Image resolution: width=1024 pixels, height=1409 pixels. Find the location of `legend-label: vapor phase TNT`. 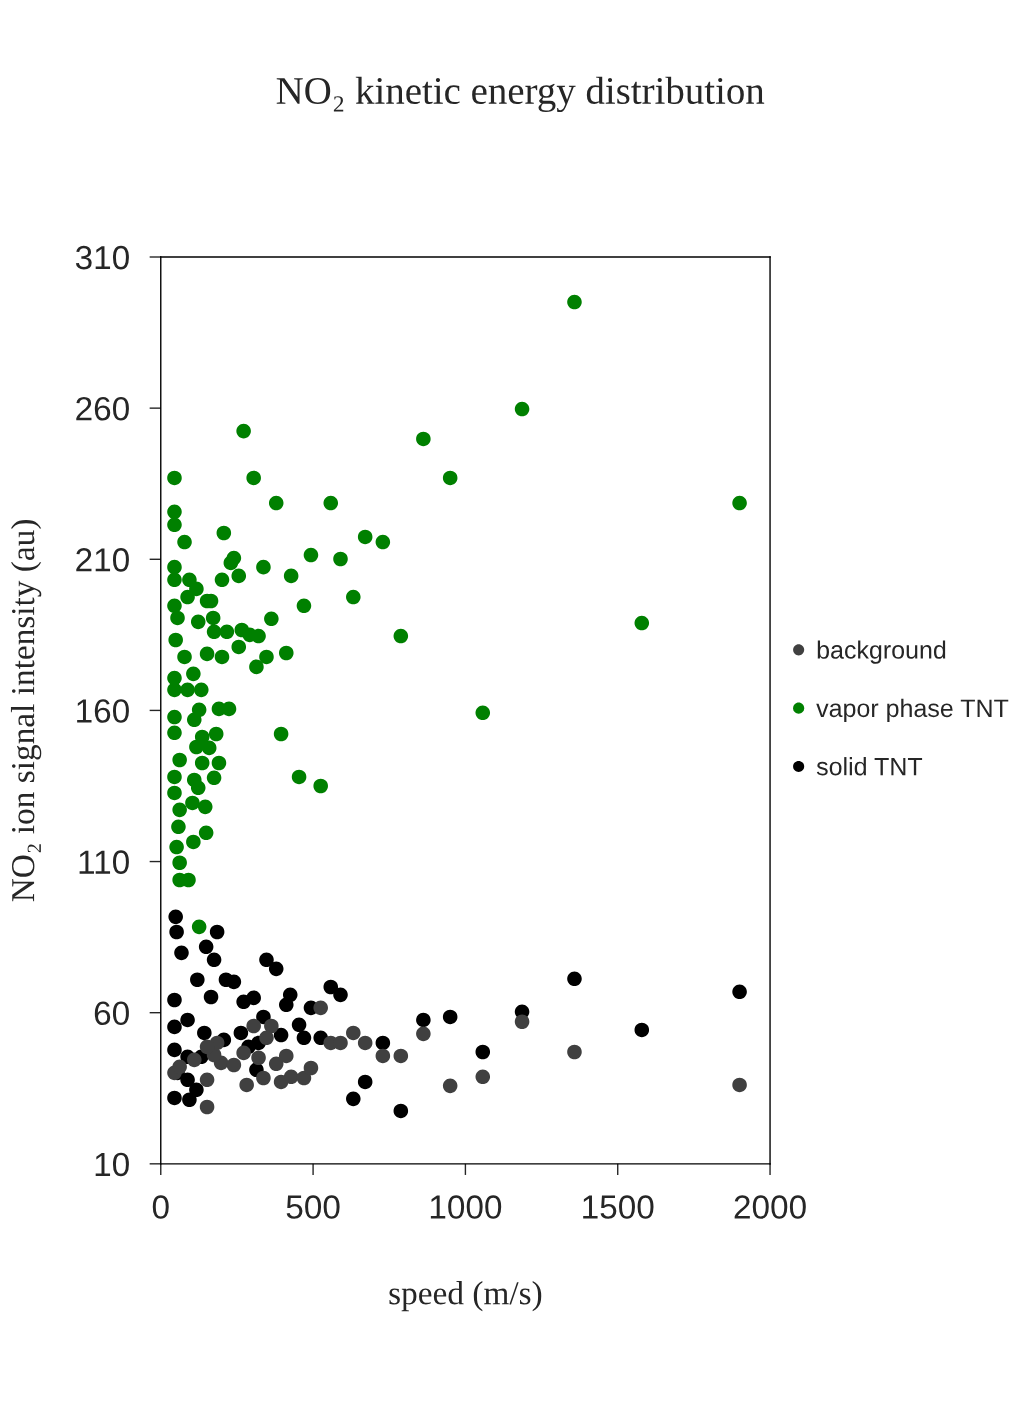

legend-label: vapor phase TNT is located at coordinates (912, 710).